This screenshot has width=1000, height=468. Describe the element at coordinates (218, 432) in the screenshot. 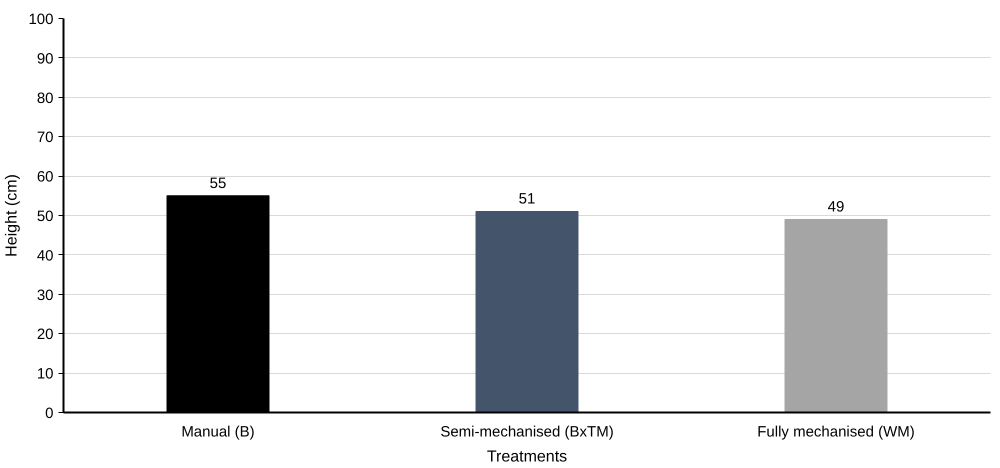

I see `x-tick-label: Manual (B)` at that location.